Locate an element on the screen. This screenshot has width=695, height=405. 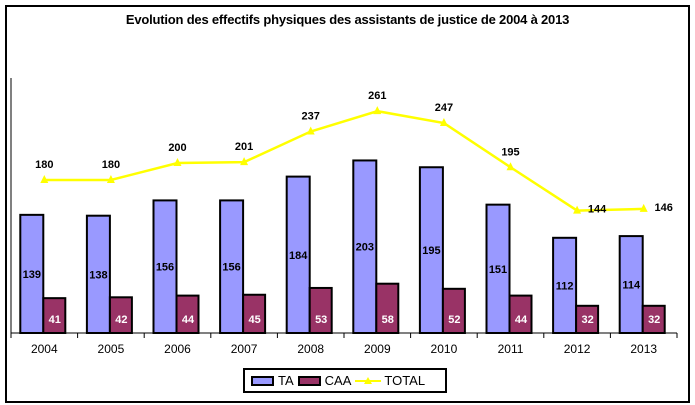
label-caa-2011: 44 is located at coordinates (521, 320).